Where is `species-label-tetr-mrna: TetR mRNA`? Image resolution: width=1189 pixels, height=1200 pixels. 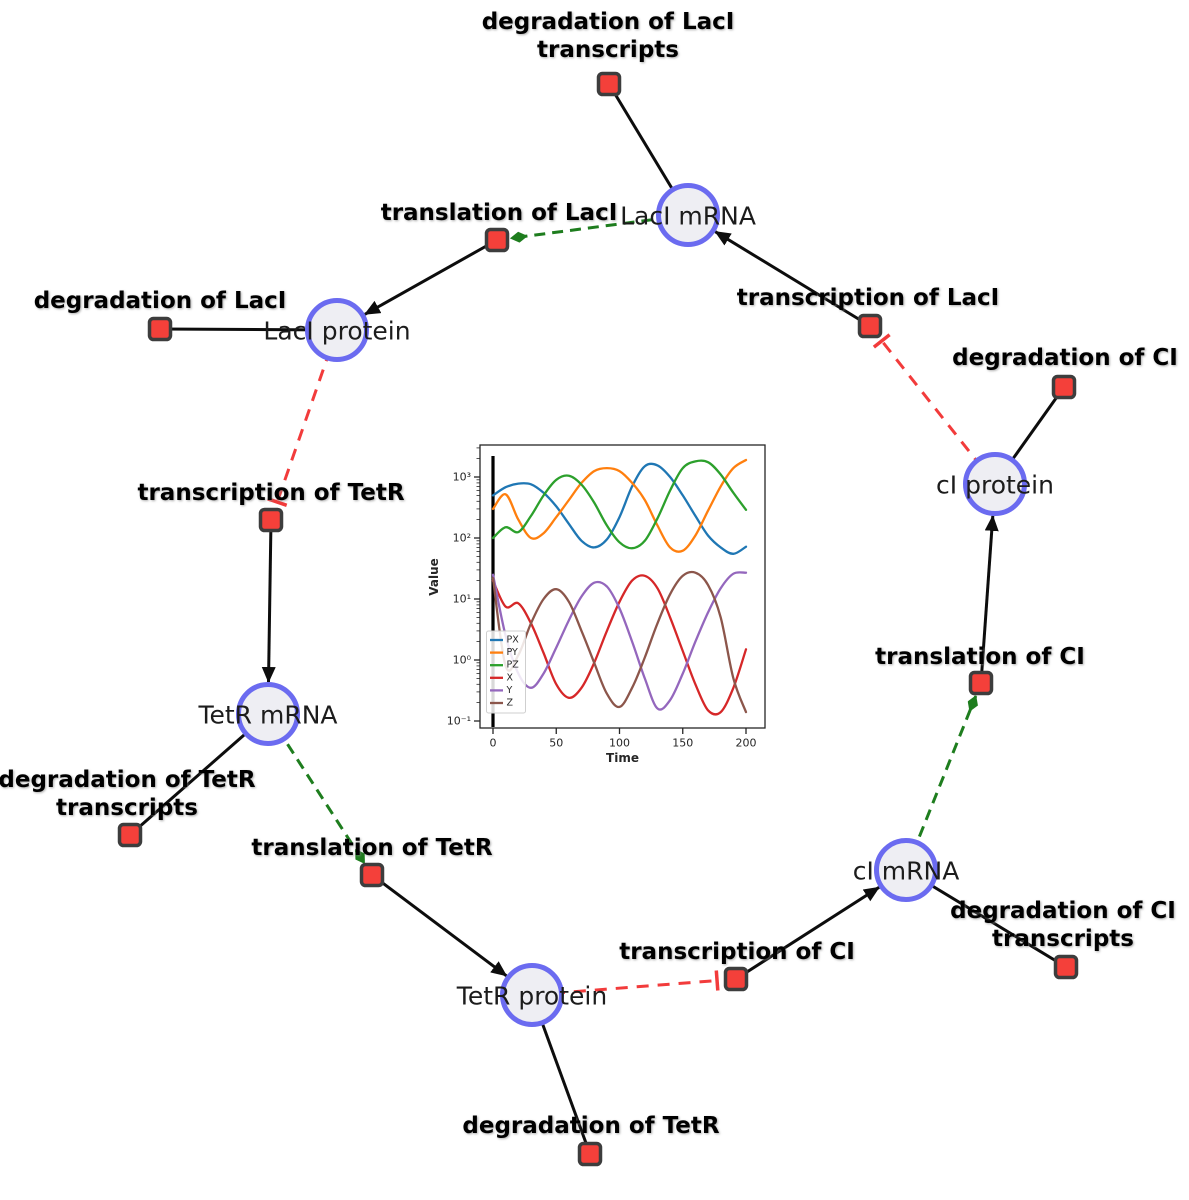
species-label-tetr-mrna: TetR mRNA is located at coordinates (267, 715).